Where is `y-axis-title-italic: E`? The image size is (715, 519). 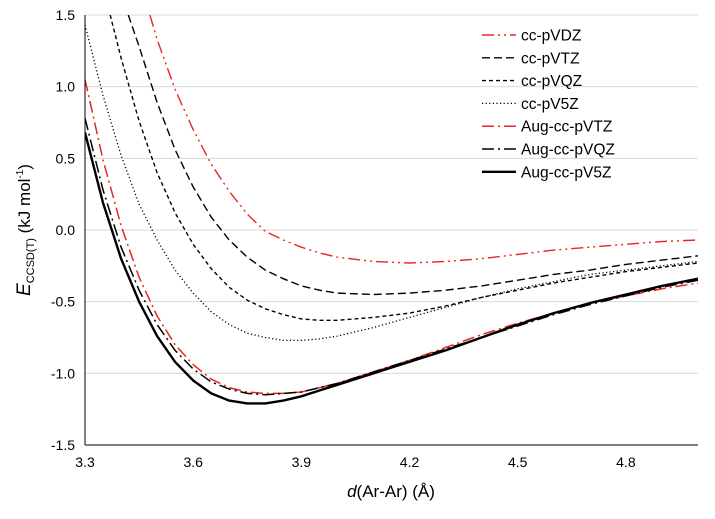 y-axis-title-italic: E is located at coordinates (24, 289).